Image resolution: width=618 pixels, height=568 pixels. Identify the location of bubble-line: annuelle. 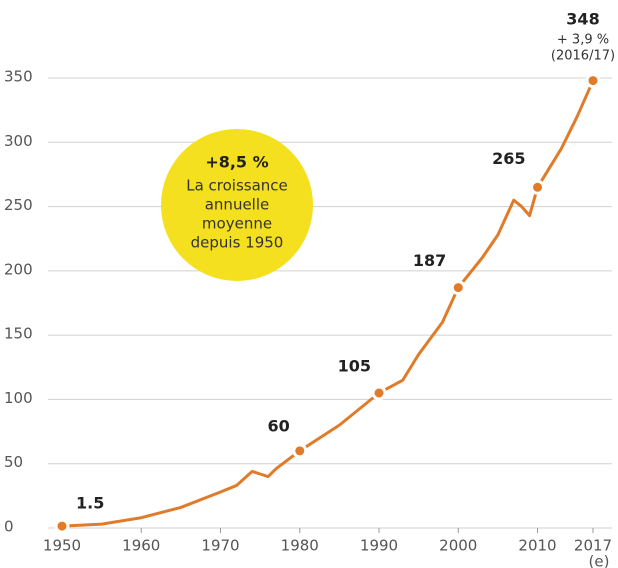
(237, 205).